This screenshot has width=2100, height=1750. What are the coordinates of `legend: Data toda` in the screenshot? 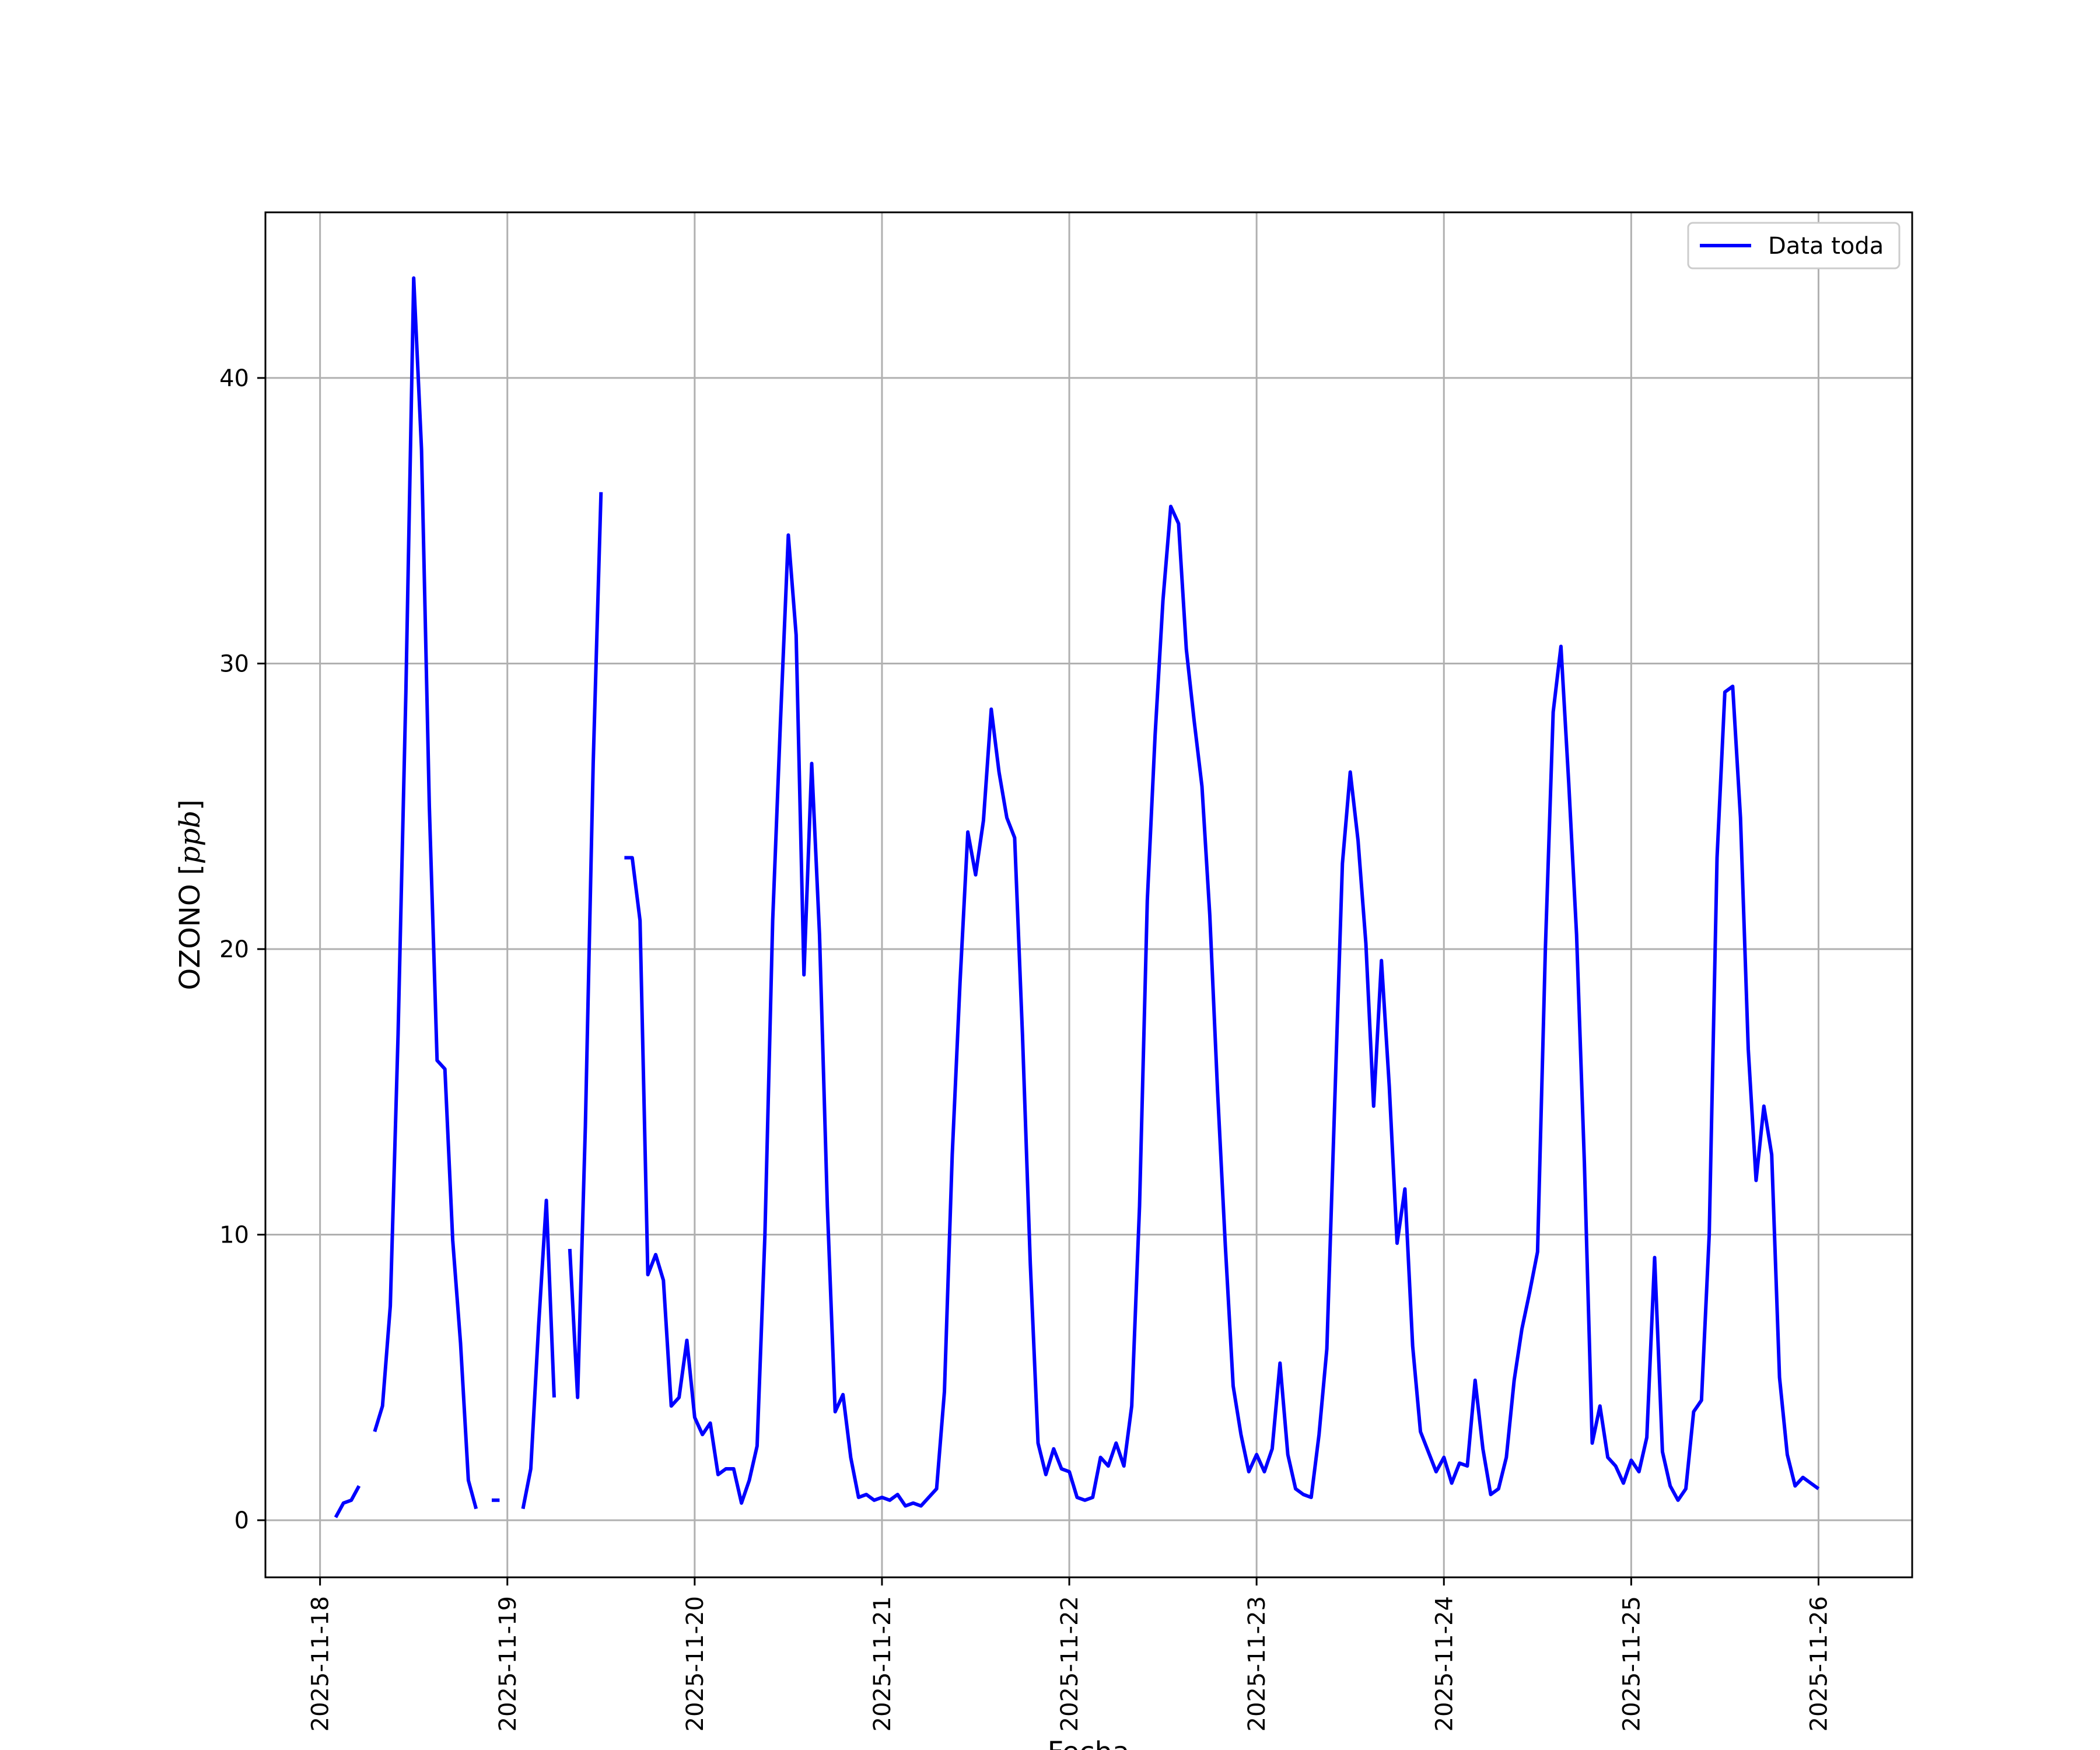 It's located at (1794, 246).